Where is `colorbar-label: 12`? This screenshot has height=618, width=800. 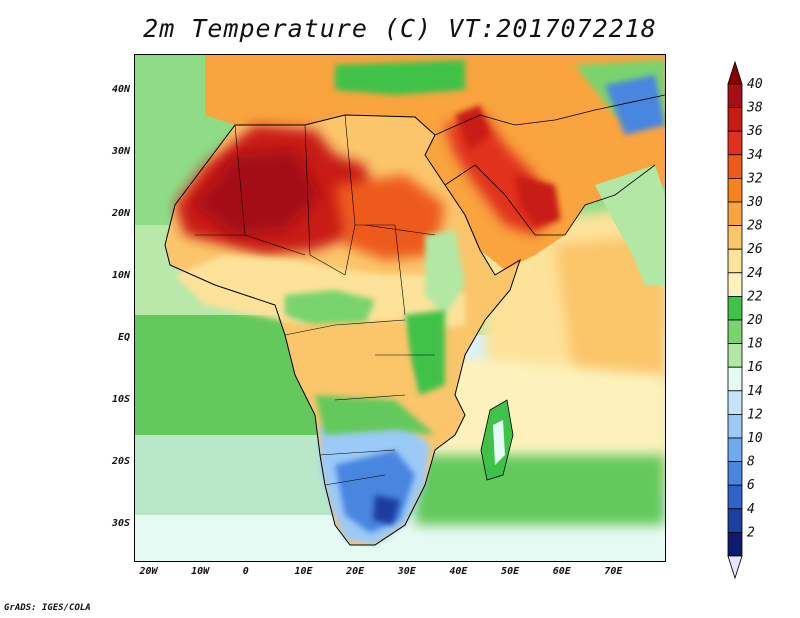 colorbar-label: 12 is located at coordinates (755, 414).